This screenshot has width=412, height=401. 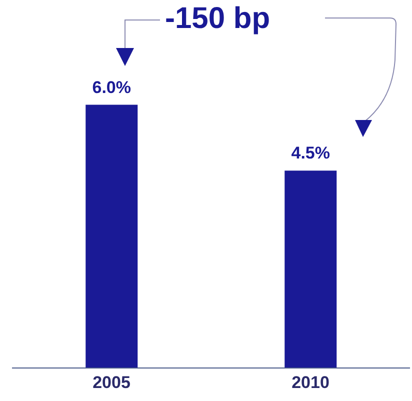 I want to click on x-tick-label: 2005, so click(x=111, y=382).